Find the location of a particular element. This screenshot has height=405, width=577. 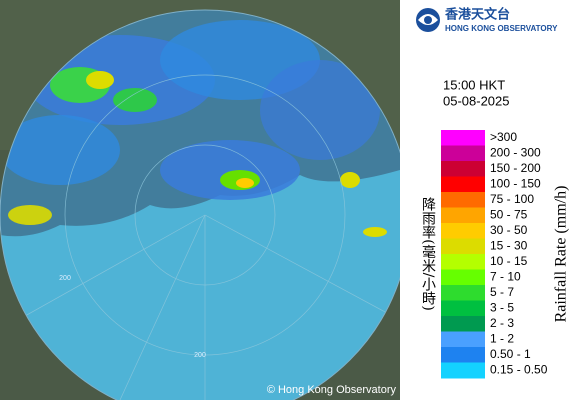

time: 15:00 HKT is located at coordinates (474, 84).